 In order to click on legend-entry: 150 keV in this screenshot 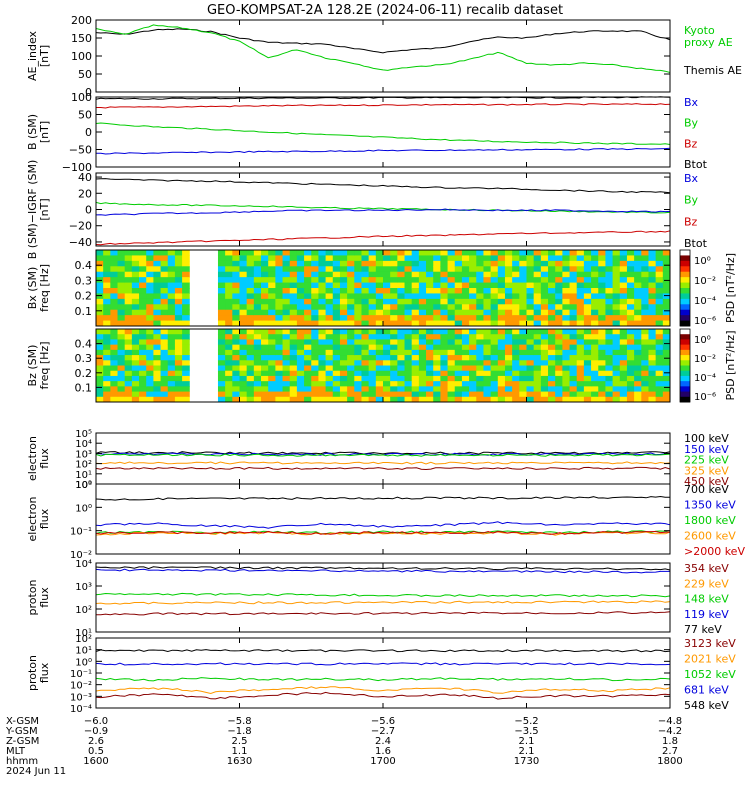, I will do `click(706, 449)`.